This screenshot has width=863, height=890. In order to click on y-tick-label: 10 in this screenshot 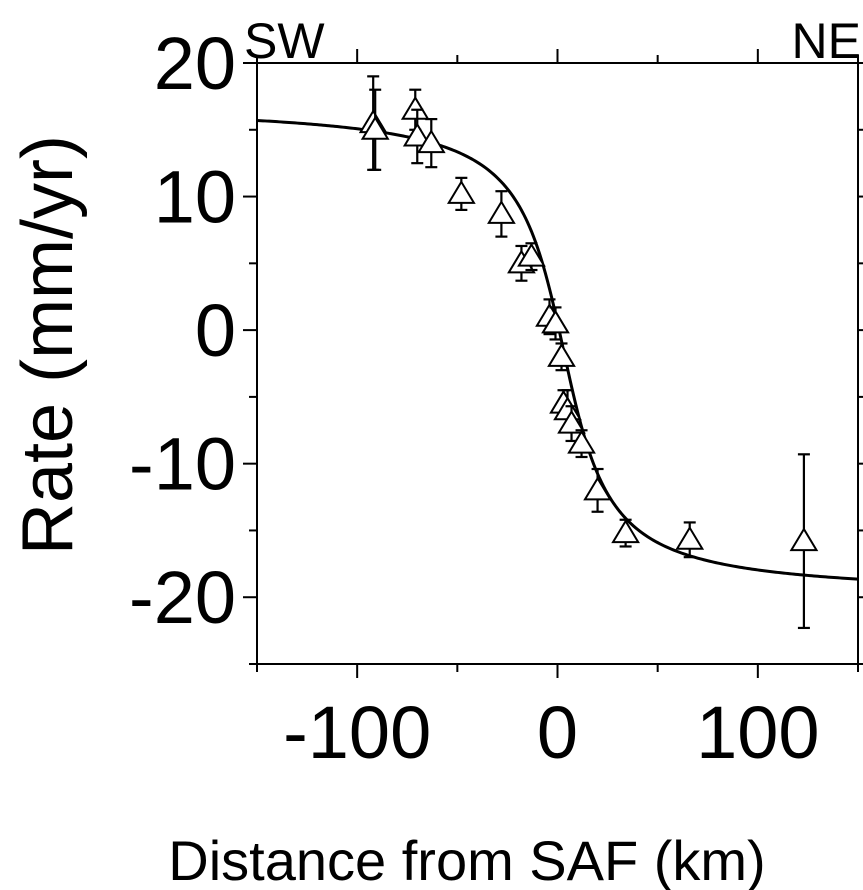, I will do `click(195, 197)`.